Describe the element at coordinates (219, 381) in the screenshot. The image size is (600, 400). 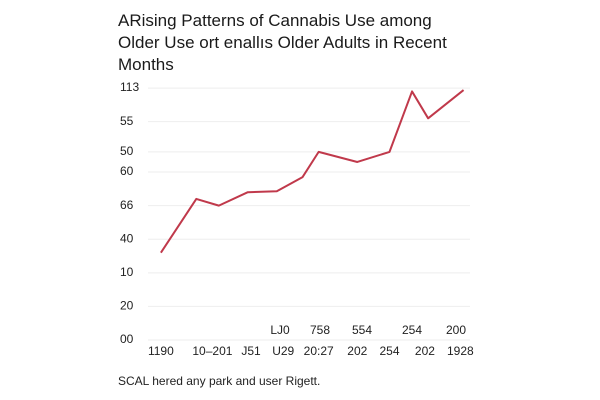
I see `caption: SCAL hered any park and user Rigett.` at that location.